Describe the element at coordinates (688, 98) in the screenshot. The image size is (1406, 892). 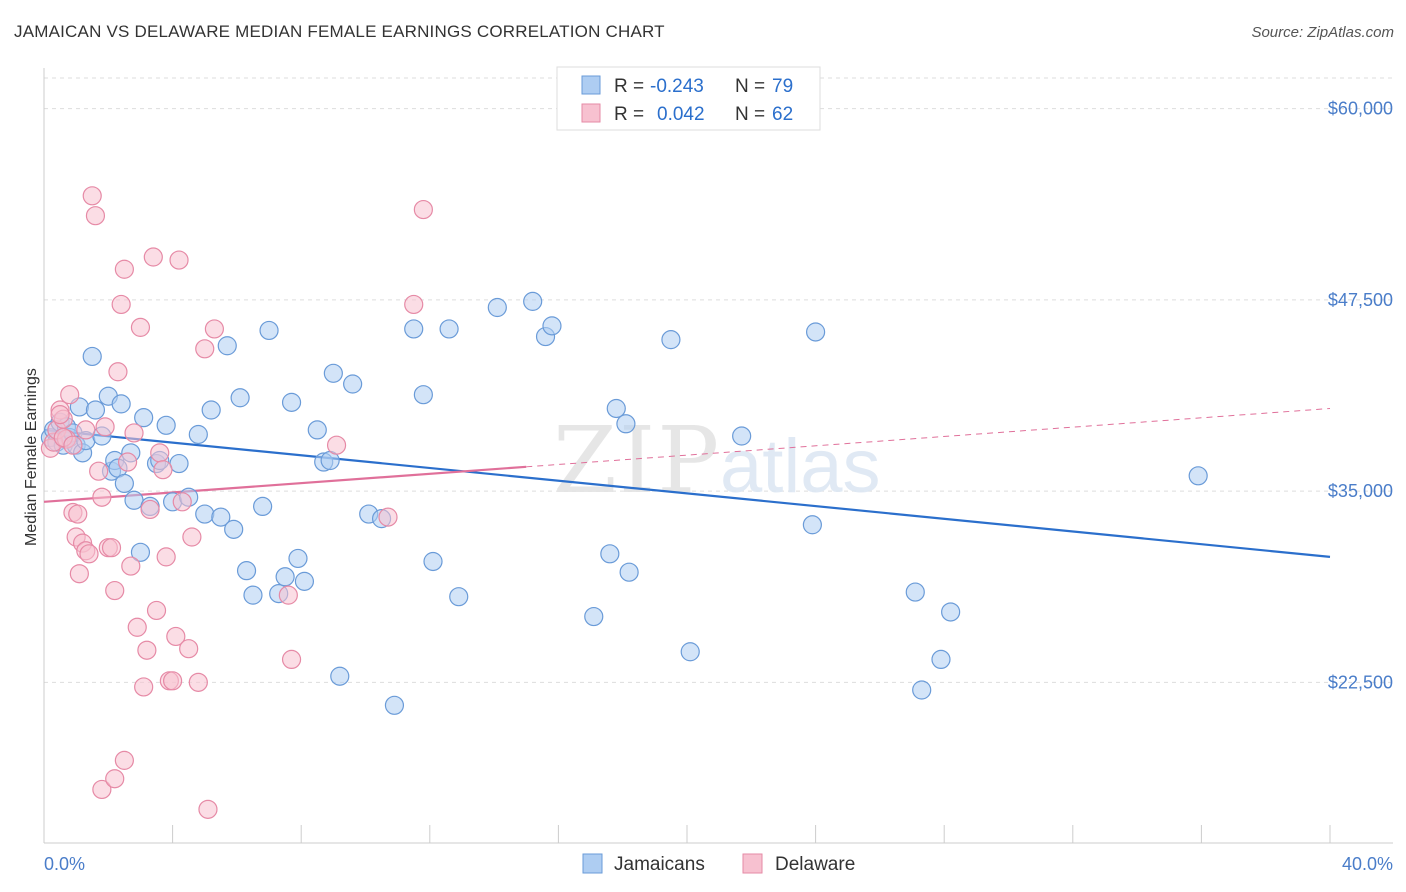
I see `stats-legend-frame` at that location.